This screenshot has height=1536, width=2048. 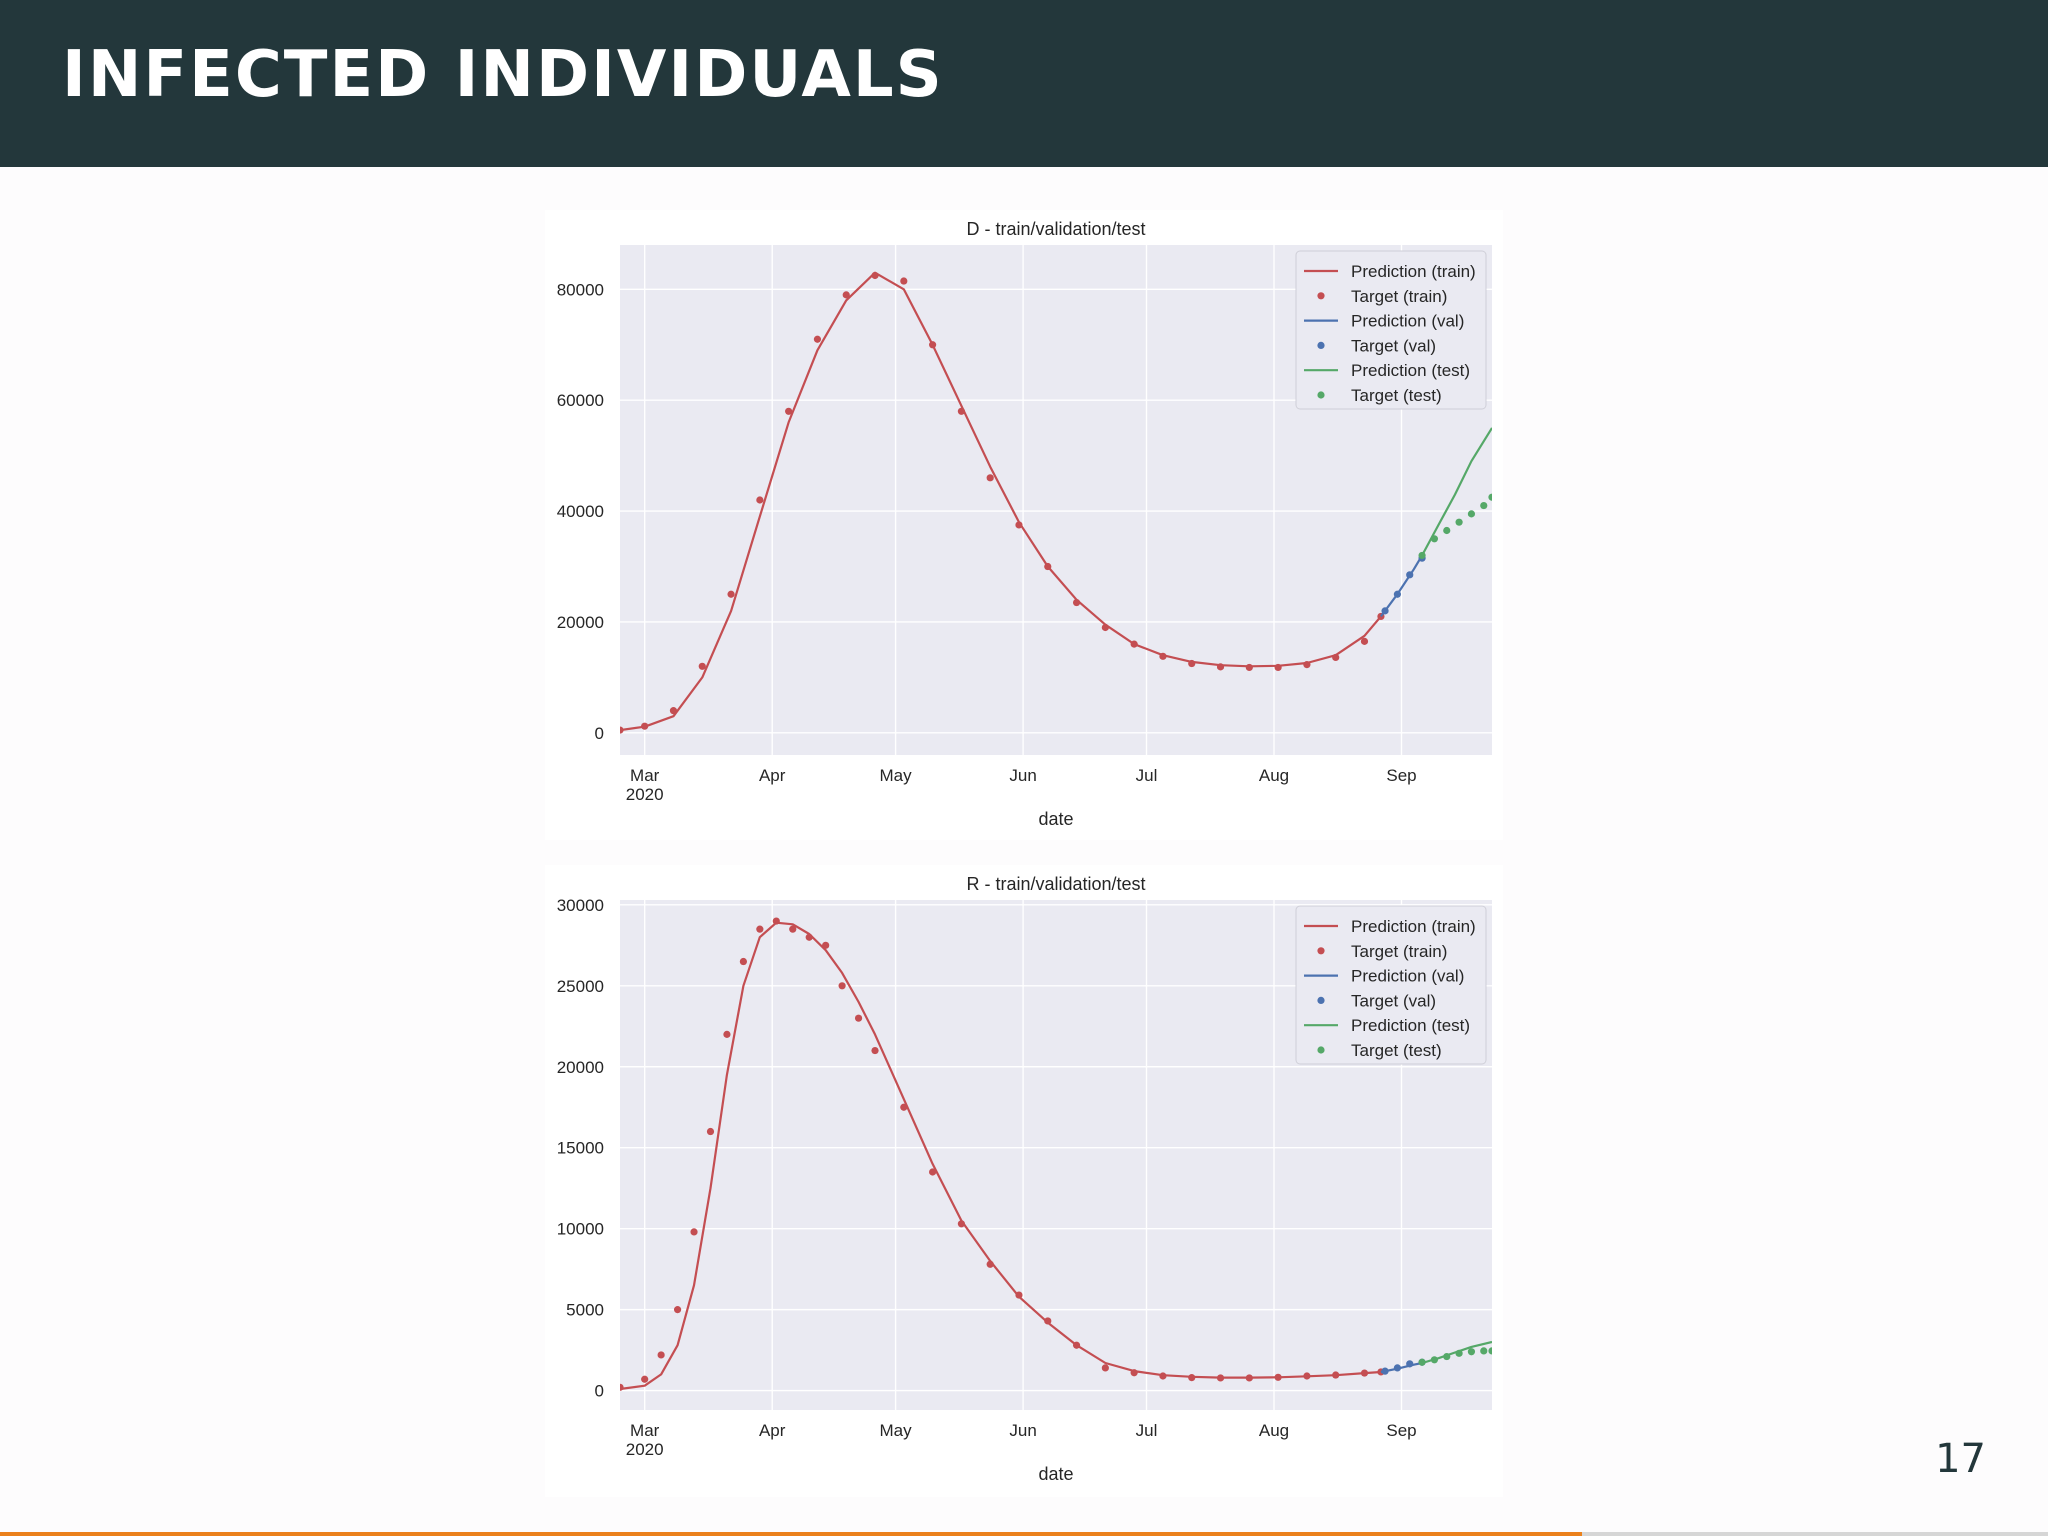 What do you see at coordinates (580, 289) in the screenshot?
I see `y-tick-label: 80000` at bounding box center [580, 289].